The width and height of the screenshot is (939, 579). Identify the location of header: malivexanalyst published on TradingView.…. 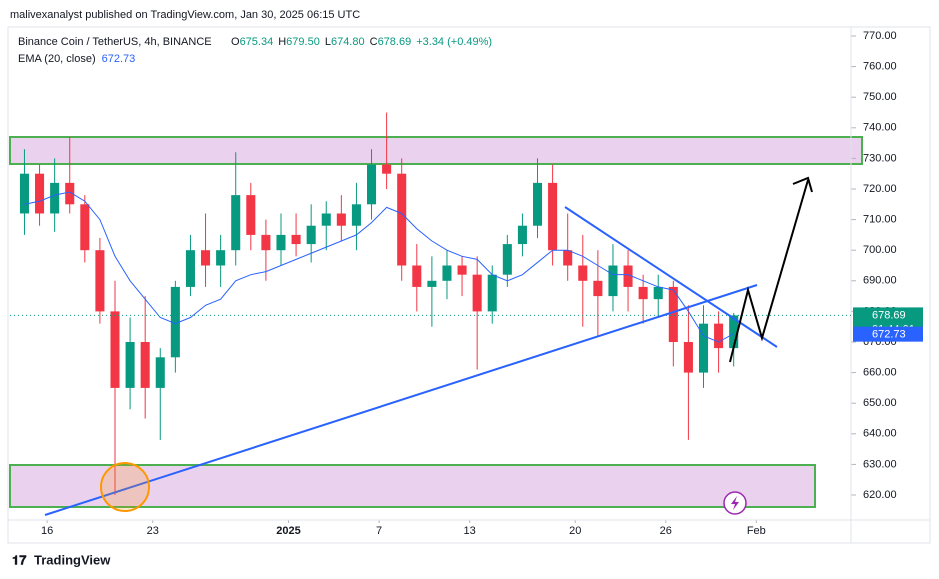
(185, 15).